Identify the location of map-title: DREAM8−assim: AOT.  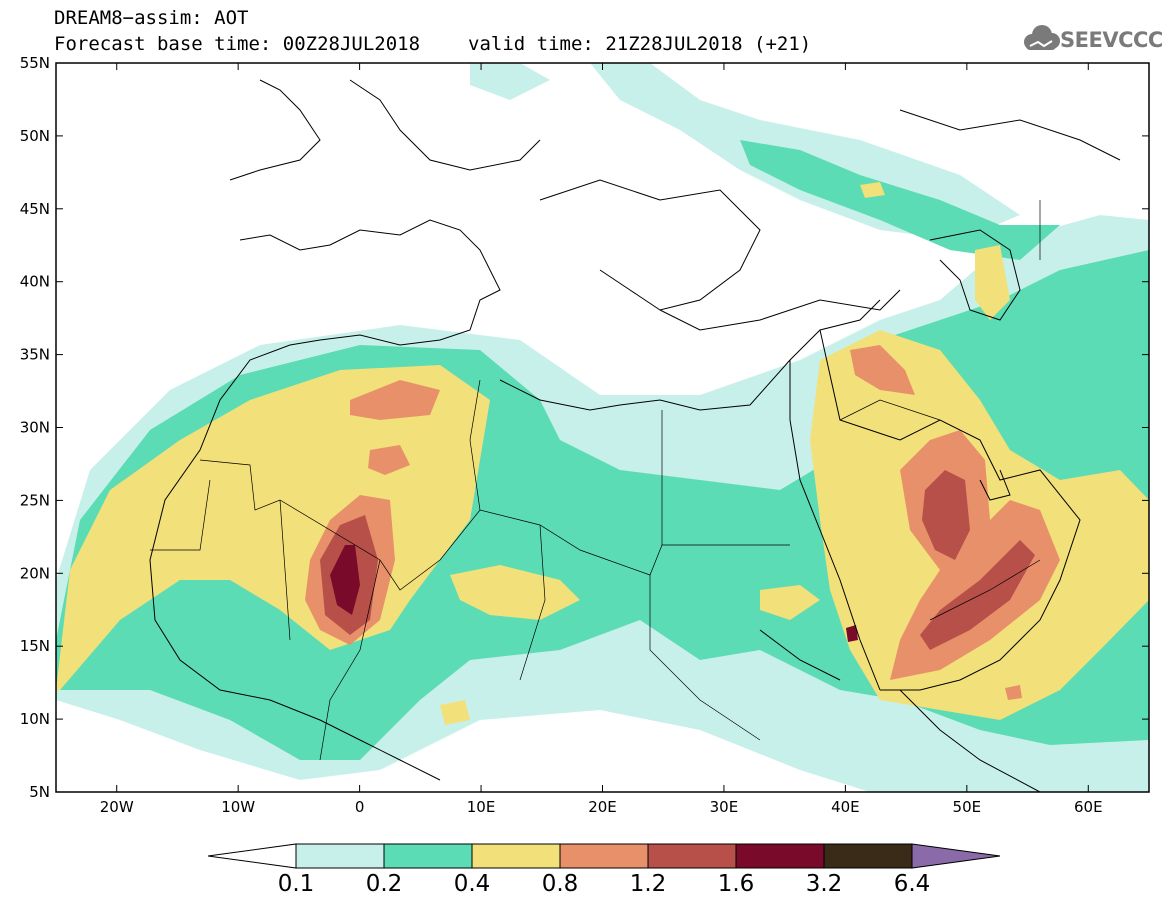
(151, 18).